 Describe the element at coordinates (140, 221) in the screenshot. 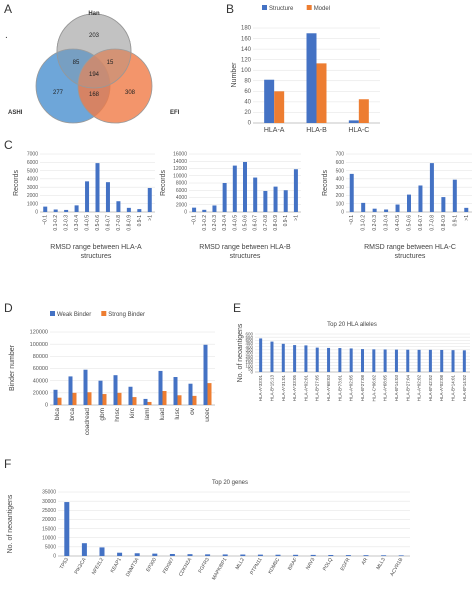

I see `C1-x-tick-label: 0.9-1` at that location.